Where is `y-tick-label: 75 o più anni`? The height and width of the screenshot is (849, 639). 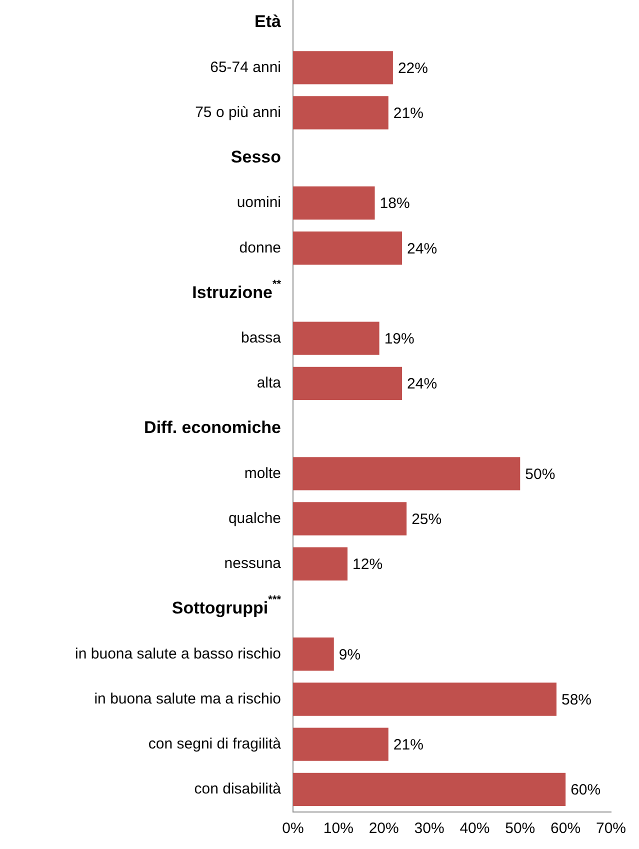 y-tick-label: 75 o più anni is located at coordinates (238, 112).